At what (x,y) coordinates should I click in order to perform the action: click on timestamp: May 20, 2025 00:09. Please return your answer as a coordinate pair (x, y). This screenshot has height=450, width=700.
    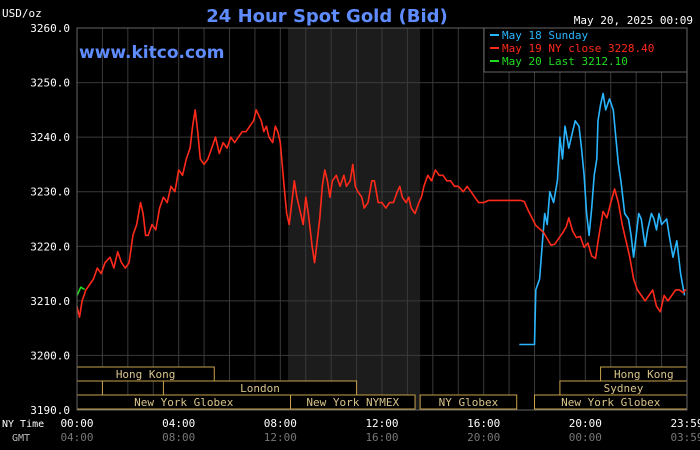
    Looking at the image, I should click on (633, 20).